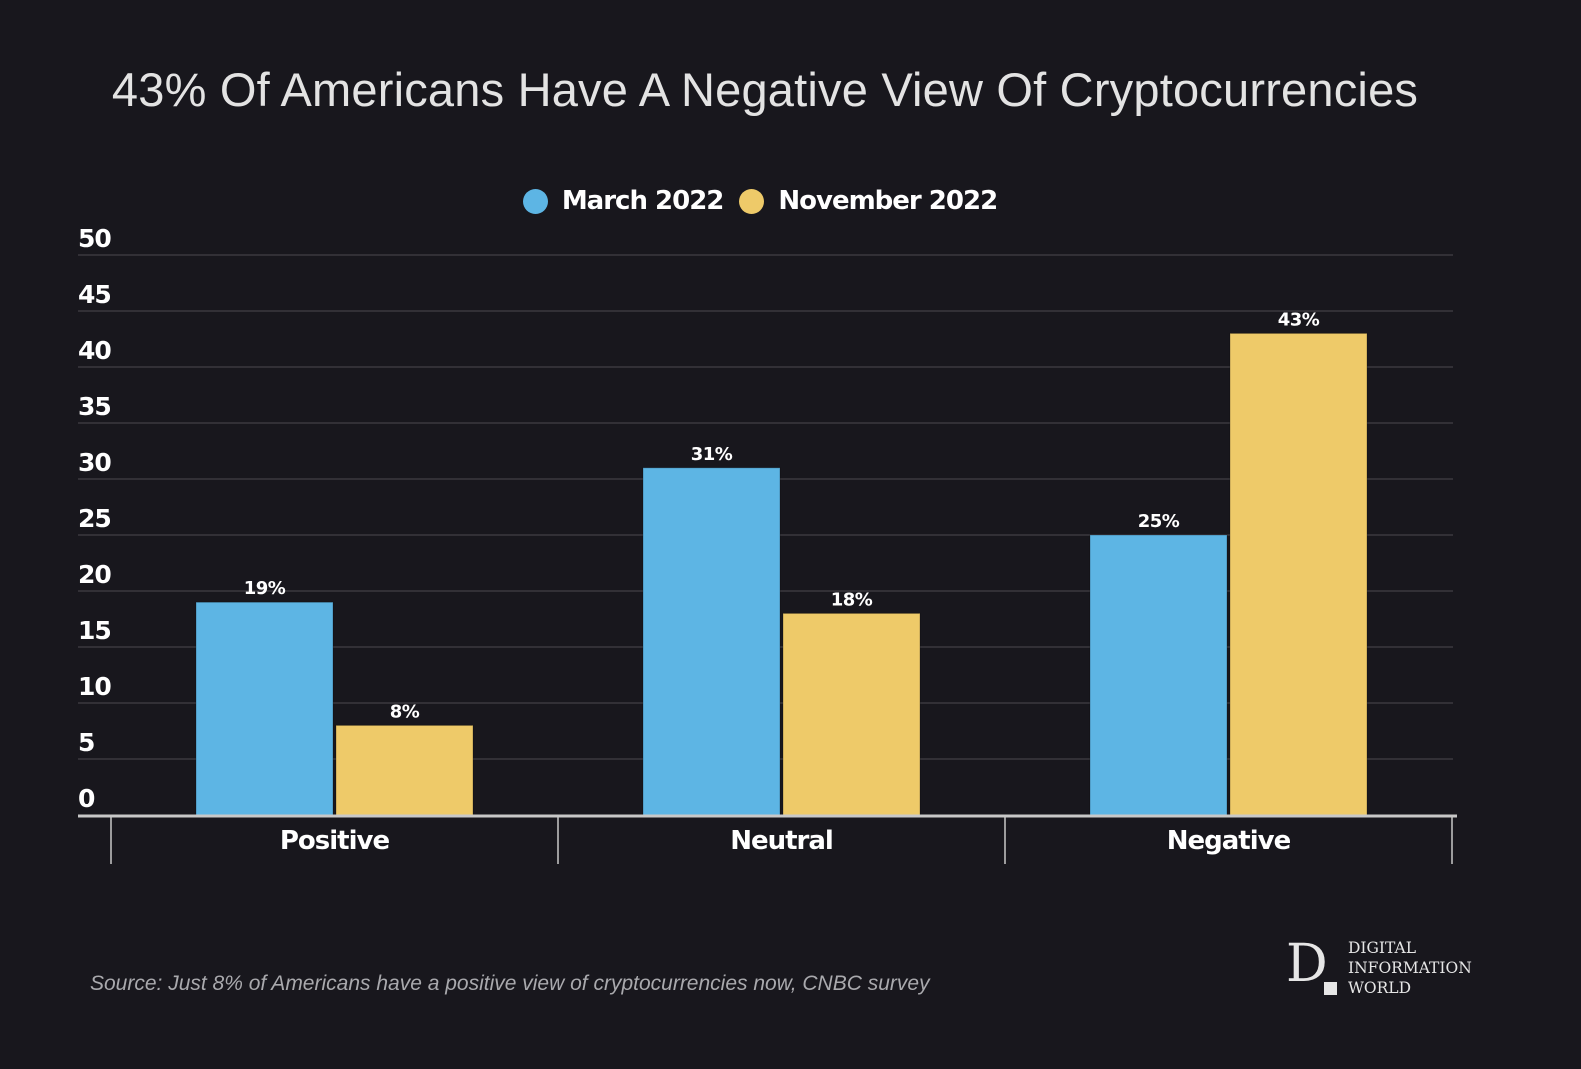 This screenshot has height=1069, width=1581. I want to click on y-tick-label: 45, so click(94, 294).